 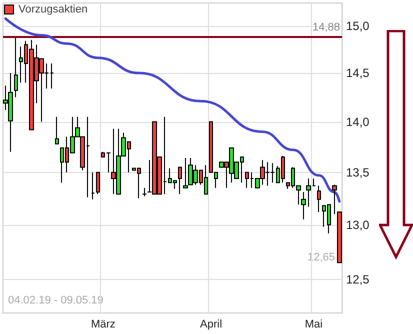 I want to click on y-tick-label: 14,5, so click(x=358, y=73).